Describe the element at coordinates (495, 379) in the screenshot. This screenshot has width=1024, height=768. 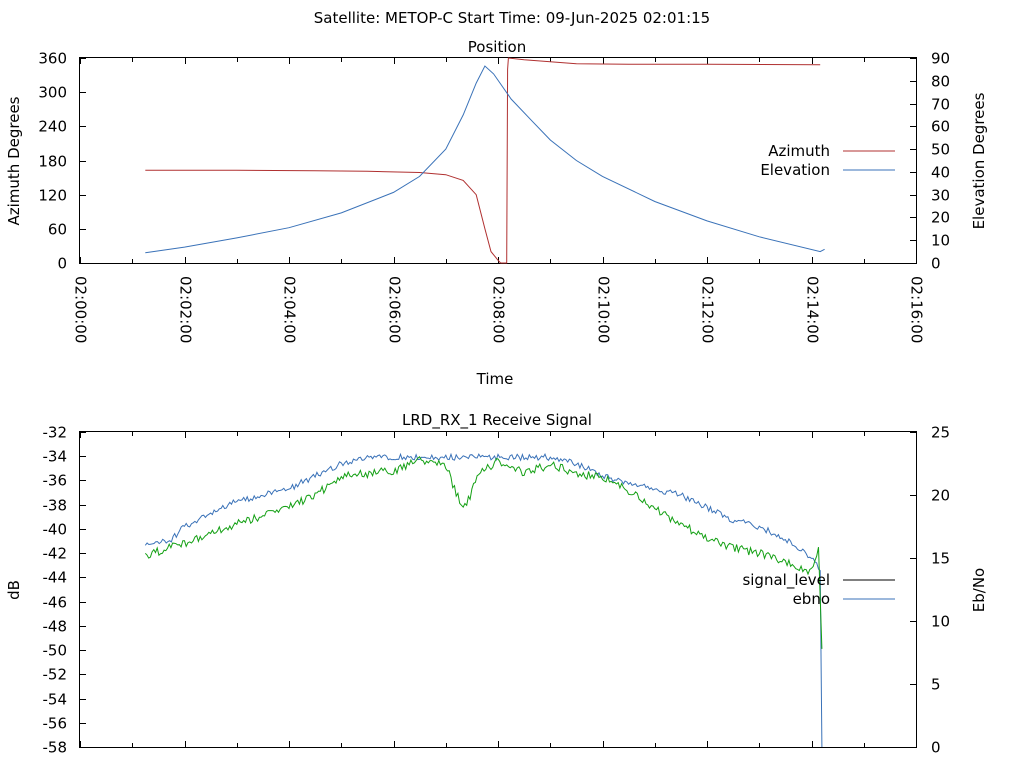
I see `position-x-axis-label: Time` at that location.